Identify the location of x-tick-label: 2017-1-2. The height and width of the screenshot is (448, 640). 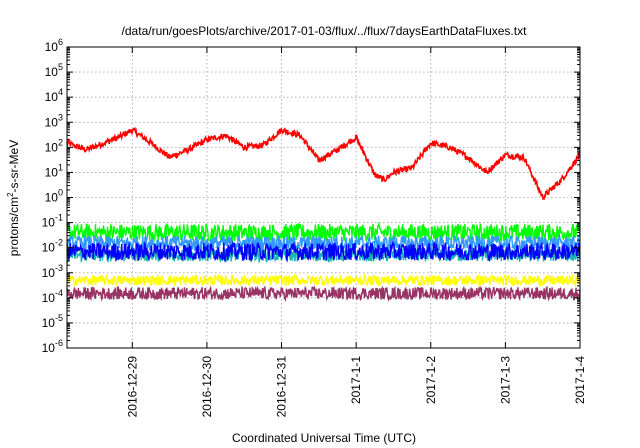
(431, 380).